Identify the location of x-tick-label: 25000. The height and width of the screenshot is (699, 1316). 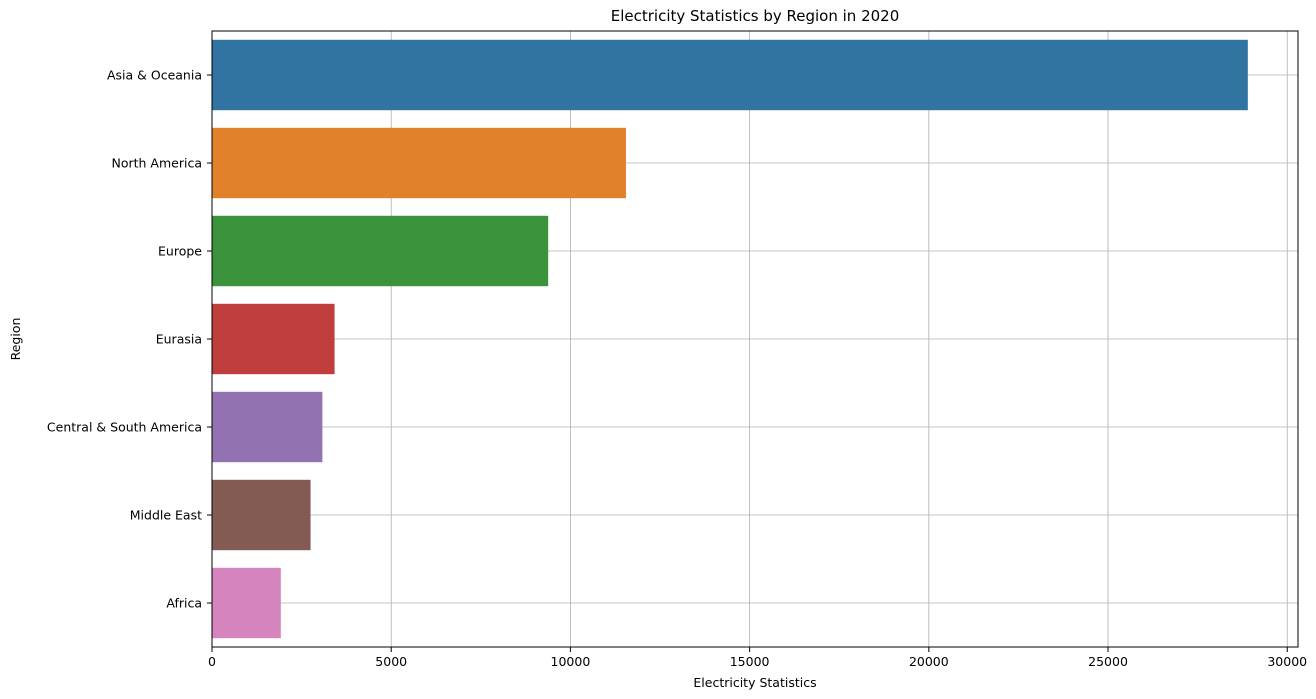
(1108, 661).